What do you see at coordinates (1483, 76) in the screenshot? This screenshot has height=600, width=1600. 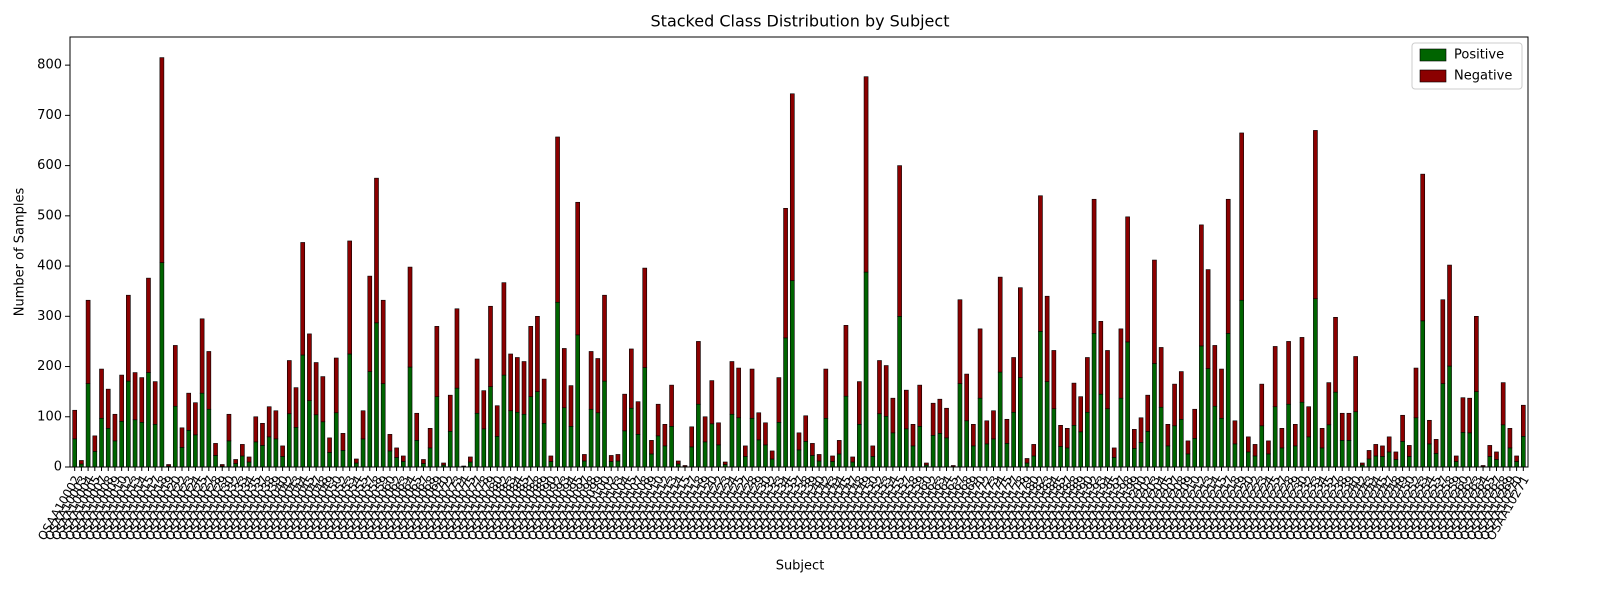 I see `legend-label: Negative` at bounding box center [1483, 76].